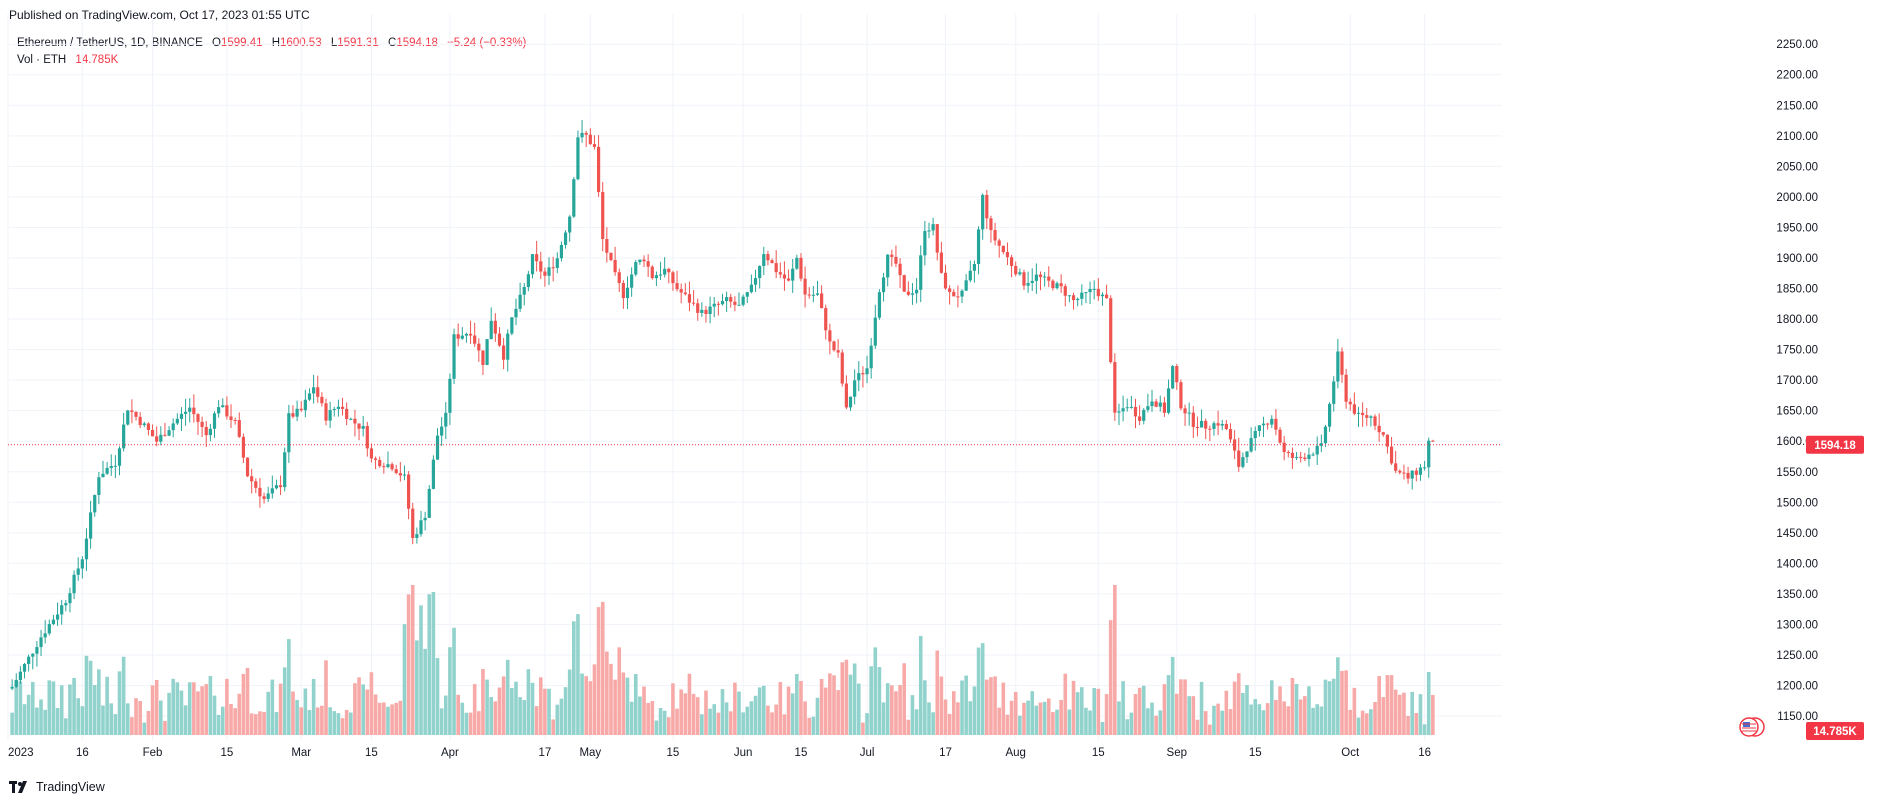 Image resolution: width=1883 pixels, height=802 pixels. What do you see at coordinates (97, 60) in the screenshot?
I see `legend-volume-value: 14.785K` at bounding box center [97, 60].